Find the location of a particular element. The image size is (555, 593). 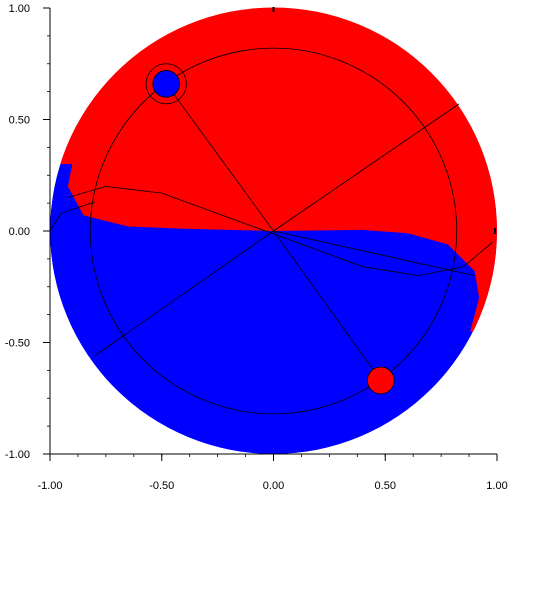

x-tick-label-4: 1.00 is located at coordinates (496, 486).